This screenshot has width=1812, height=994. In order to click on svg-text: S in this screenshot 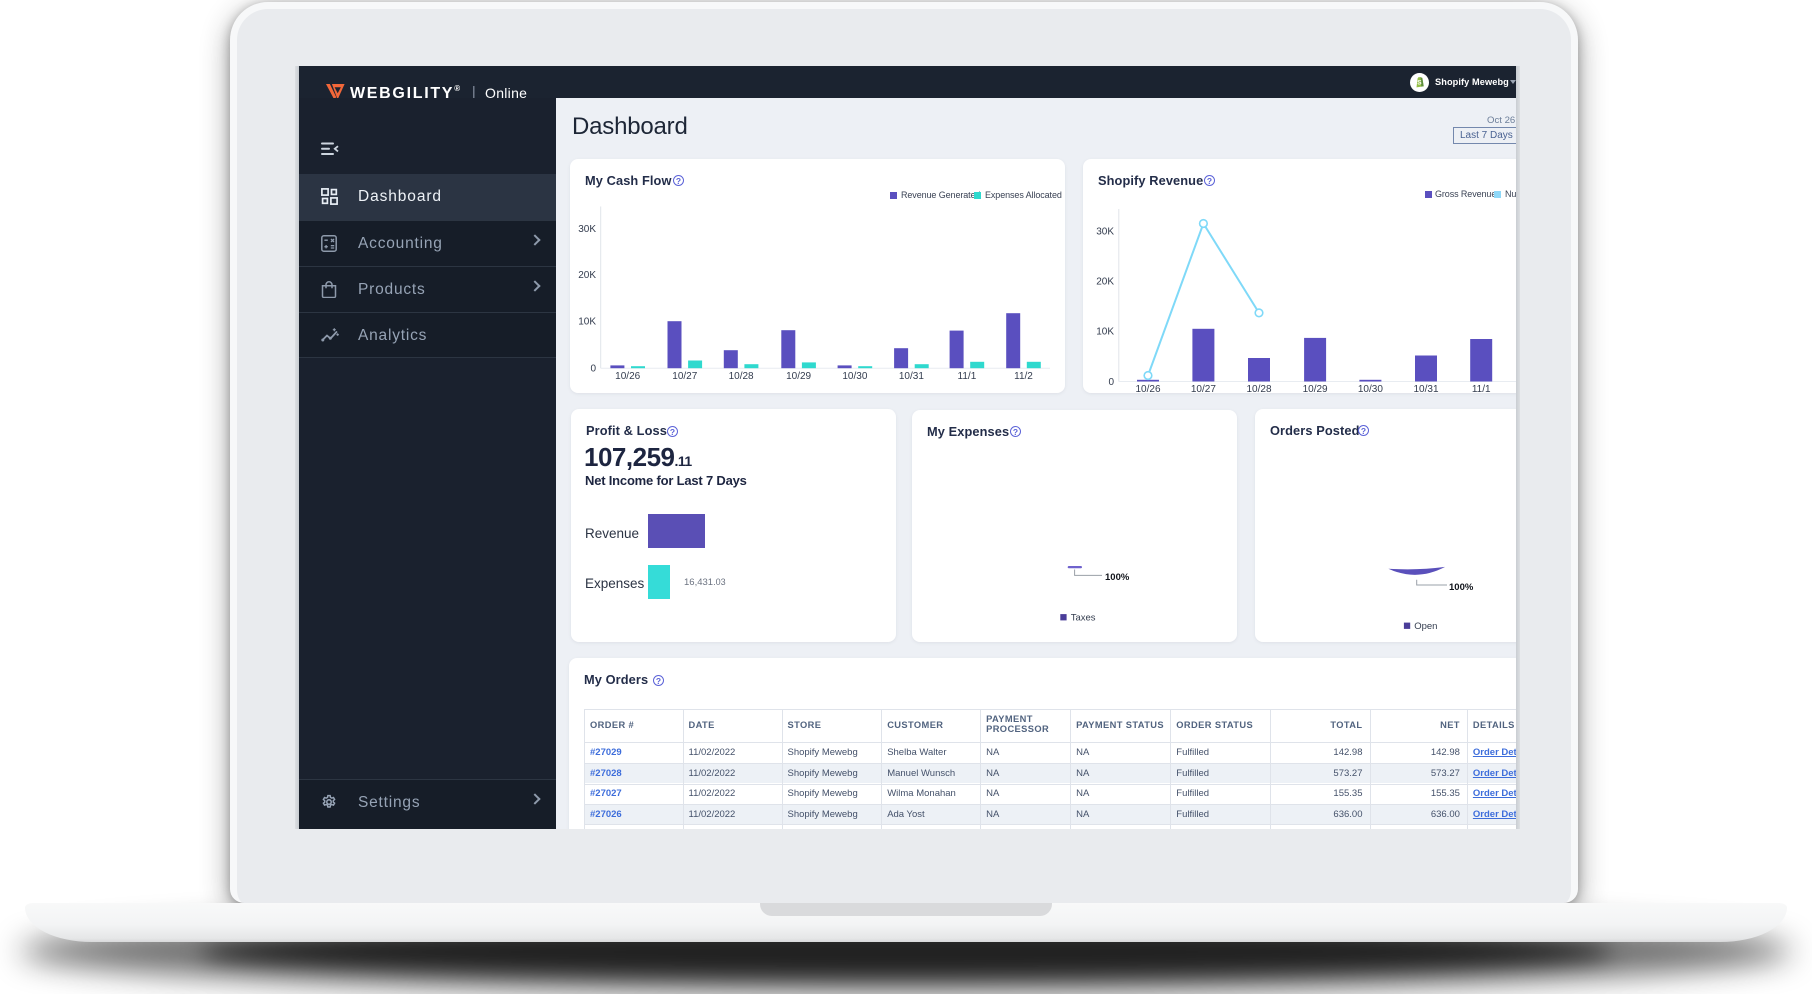, I will do `click(1419, 83)`.